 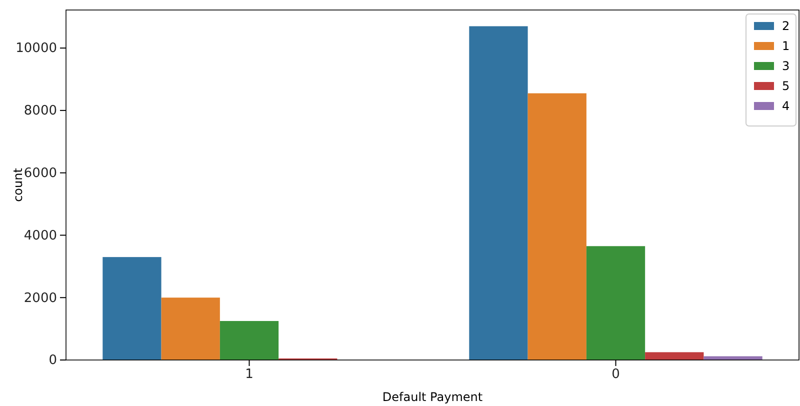 What do you see at coordinates (40, 298) in the screenshot?
I see `y-tick-label: 2000` at bounding box center [40, 298].